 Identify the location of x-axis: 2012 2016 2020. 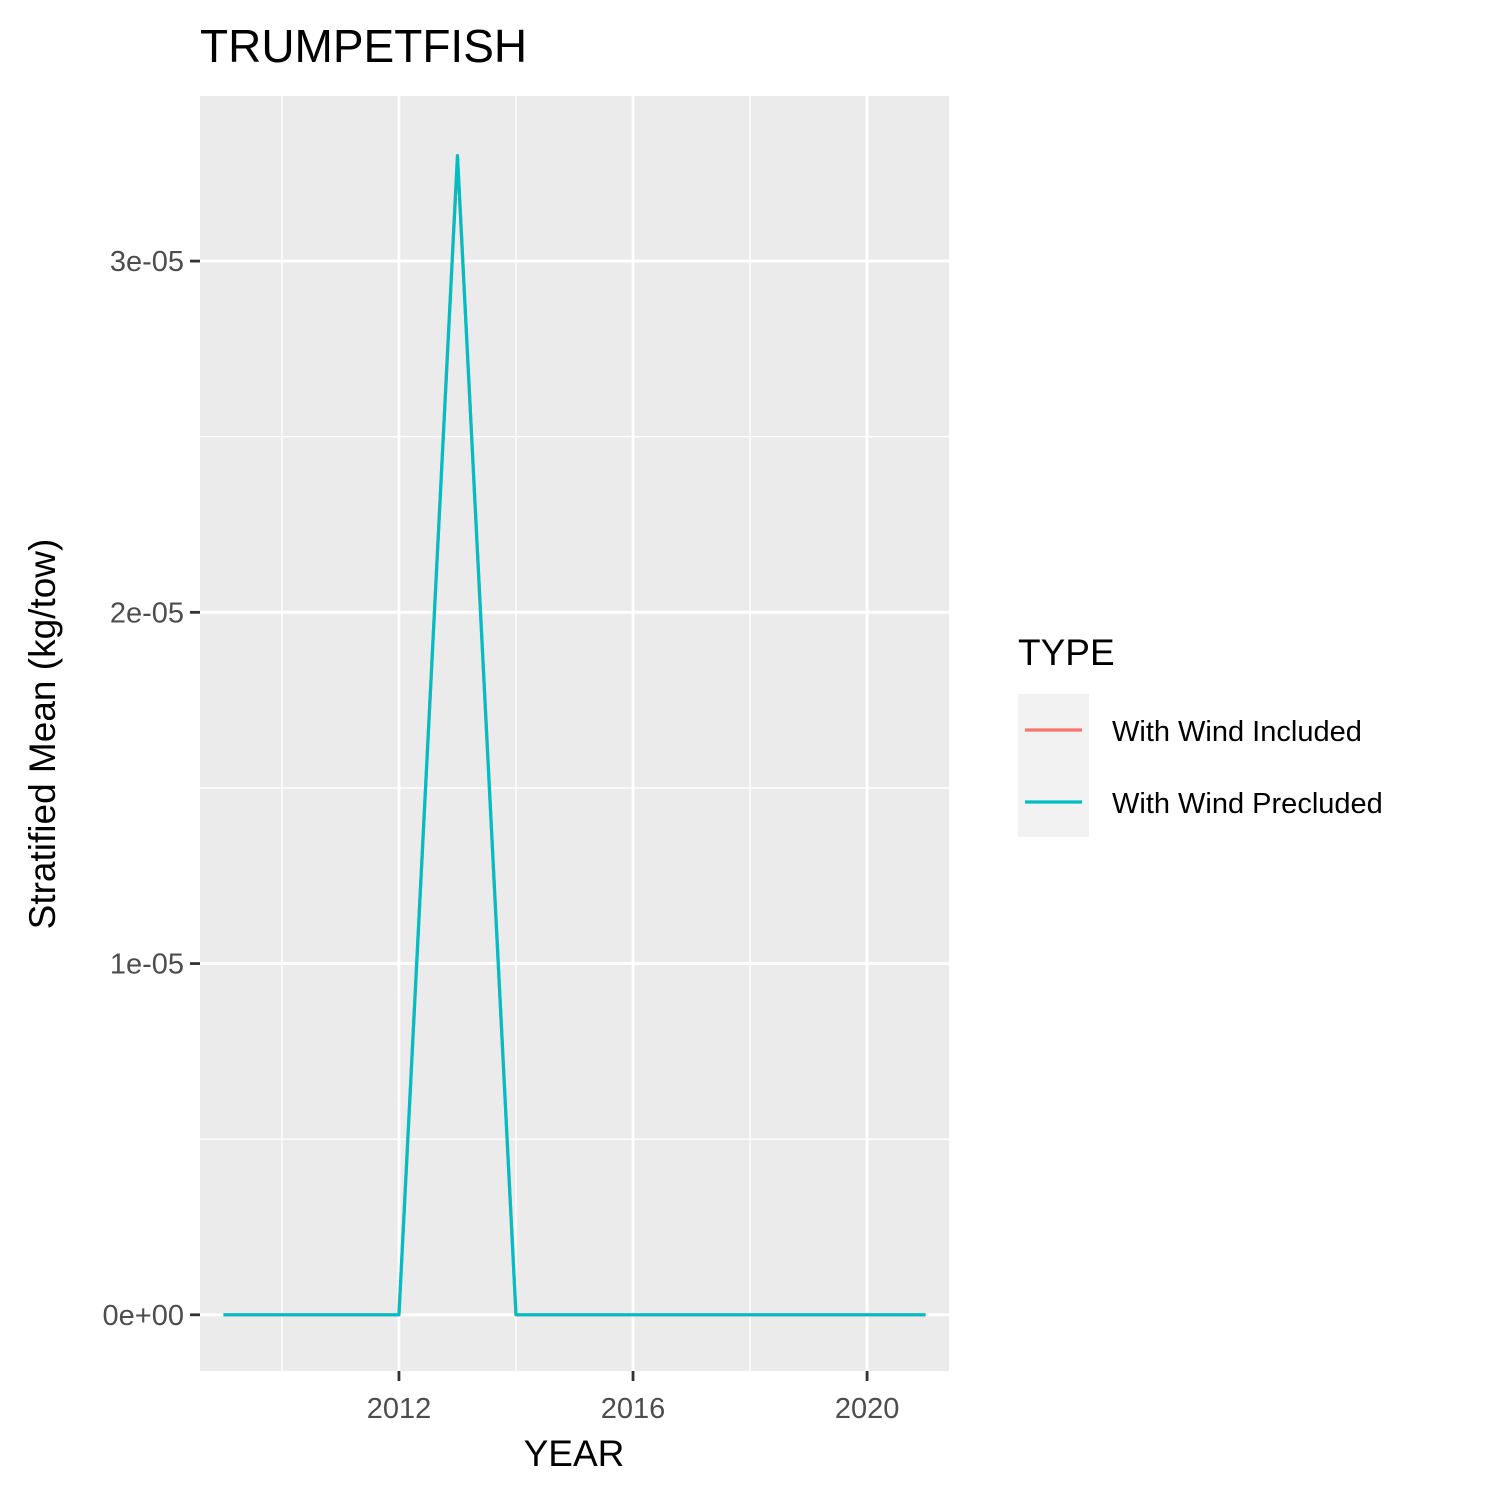
(633, 1398).